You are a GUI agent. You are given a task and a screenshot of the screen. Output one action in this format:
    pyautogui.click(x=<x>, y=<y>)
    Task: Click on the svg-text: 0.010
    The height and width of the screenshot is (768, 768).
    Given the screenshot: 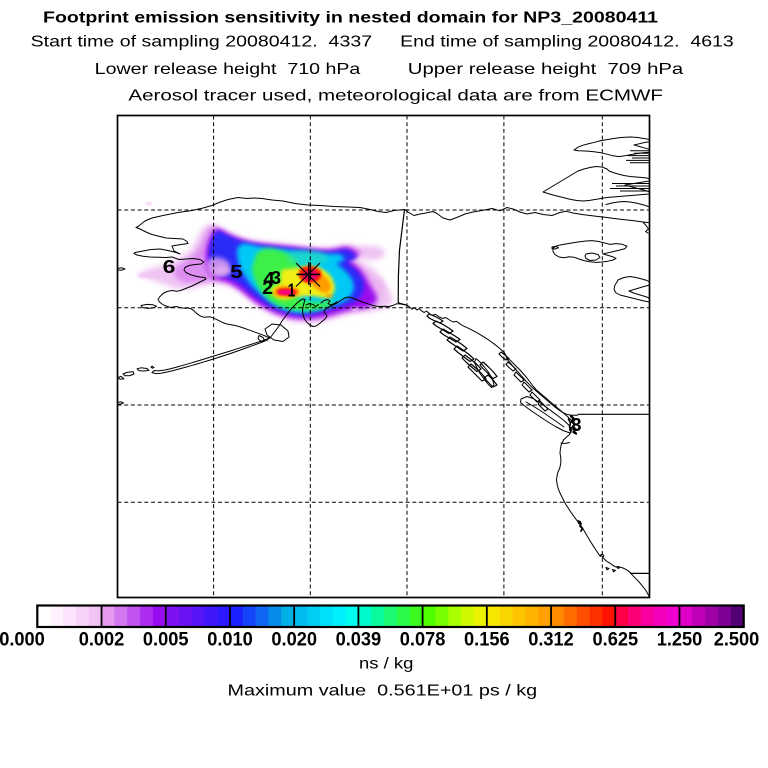 What is the action you would take?
    pyautogui.click(x=230, y=640)
    